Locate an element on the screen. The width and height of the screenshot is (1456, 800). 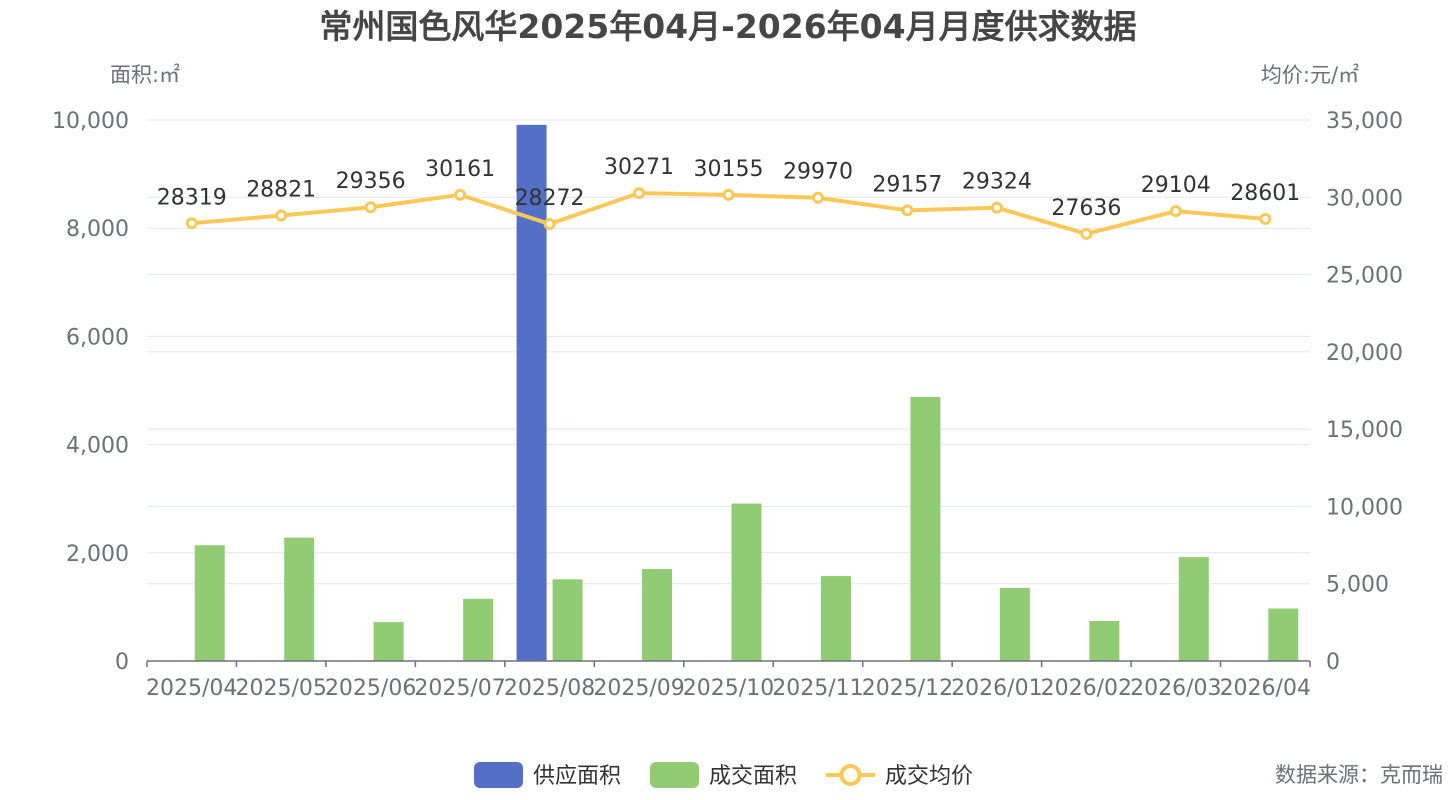
price-data-label: 29356 is located at coordinates (371, 181).